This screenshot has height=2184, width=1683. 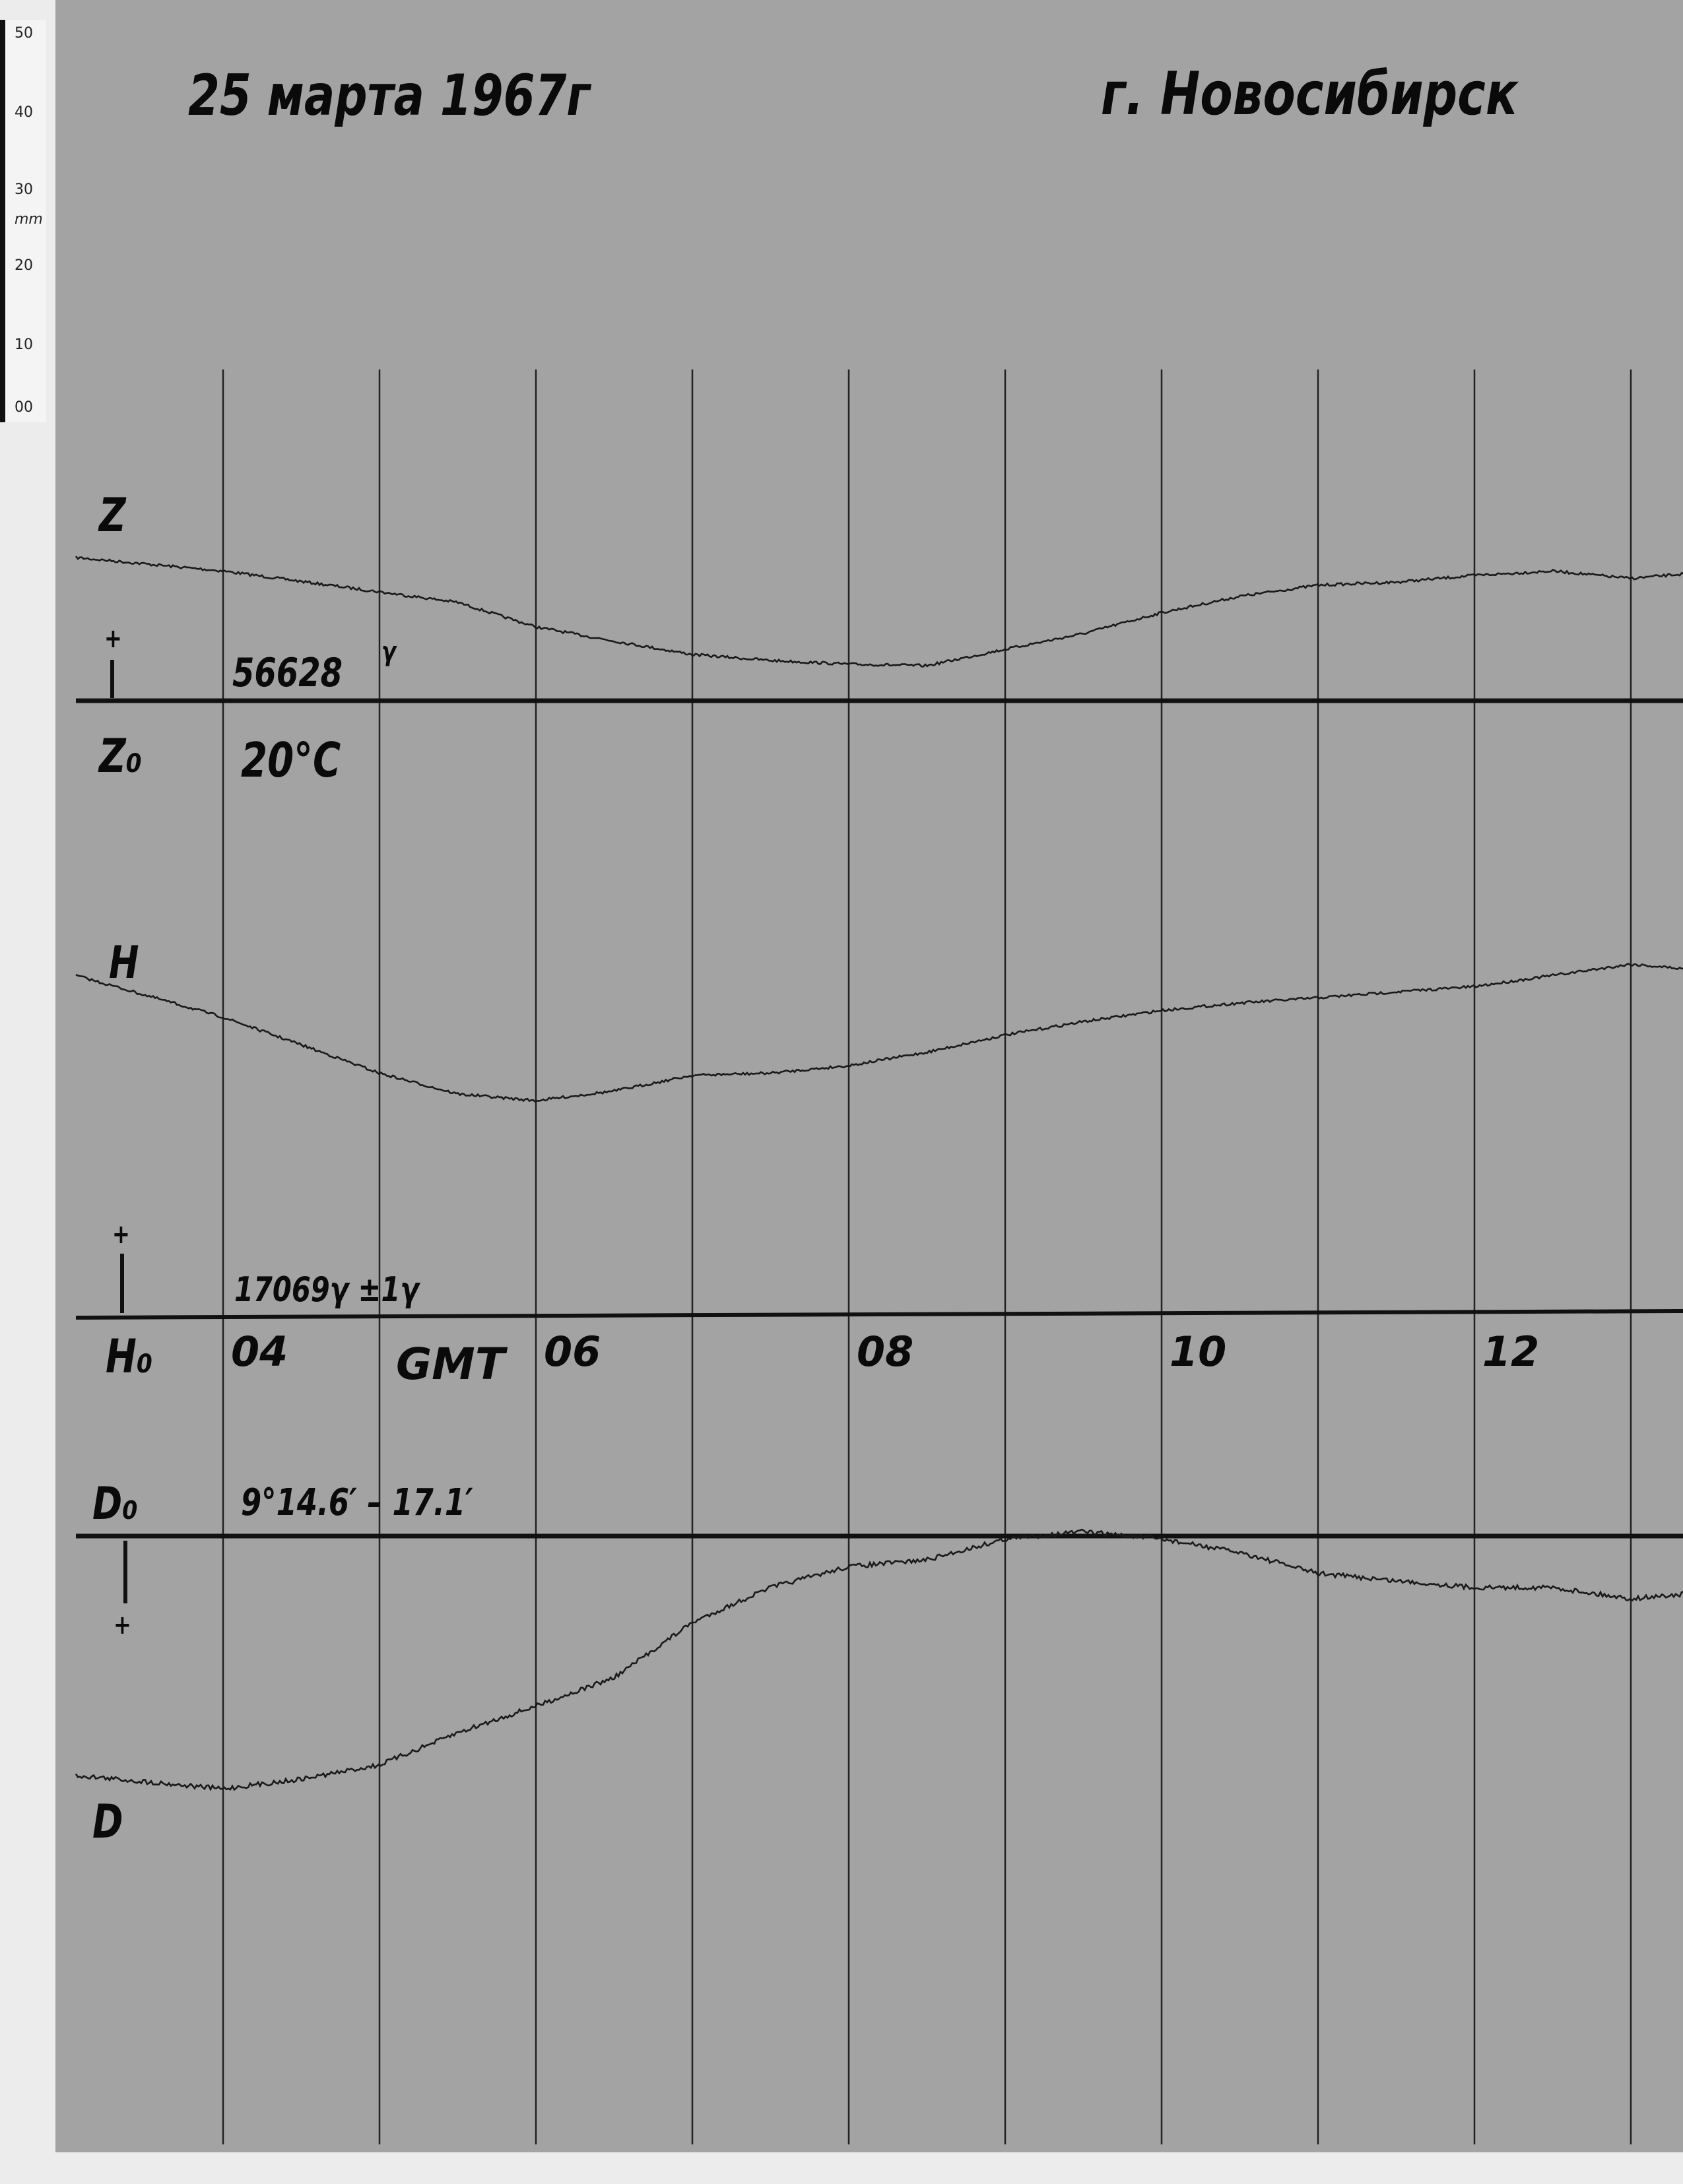 I want to click on h0-label: H₀, so click(x=129, y=1357).